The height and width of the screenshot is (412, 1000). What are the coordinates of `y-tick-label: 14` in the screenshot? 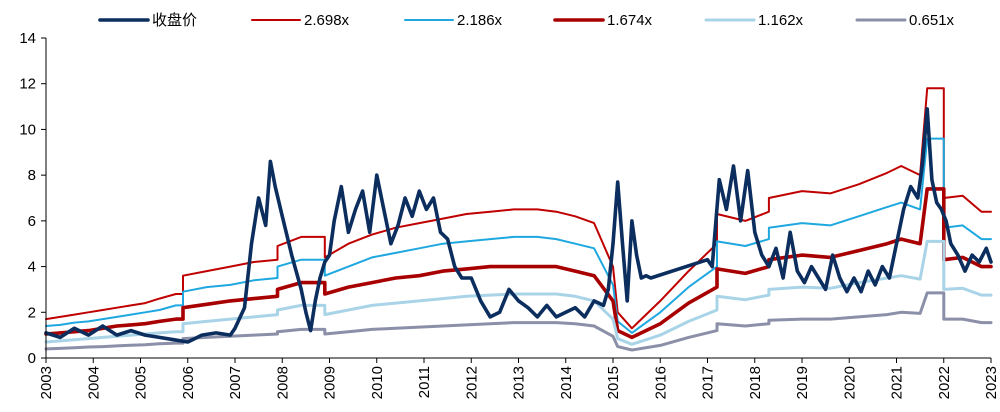 It's located at (27, 38).